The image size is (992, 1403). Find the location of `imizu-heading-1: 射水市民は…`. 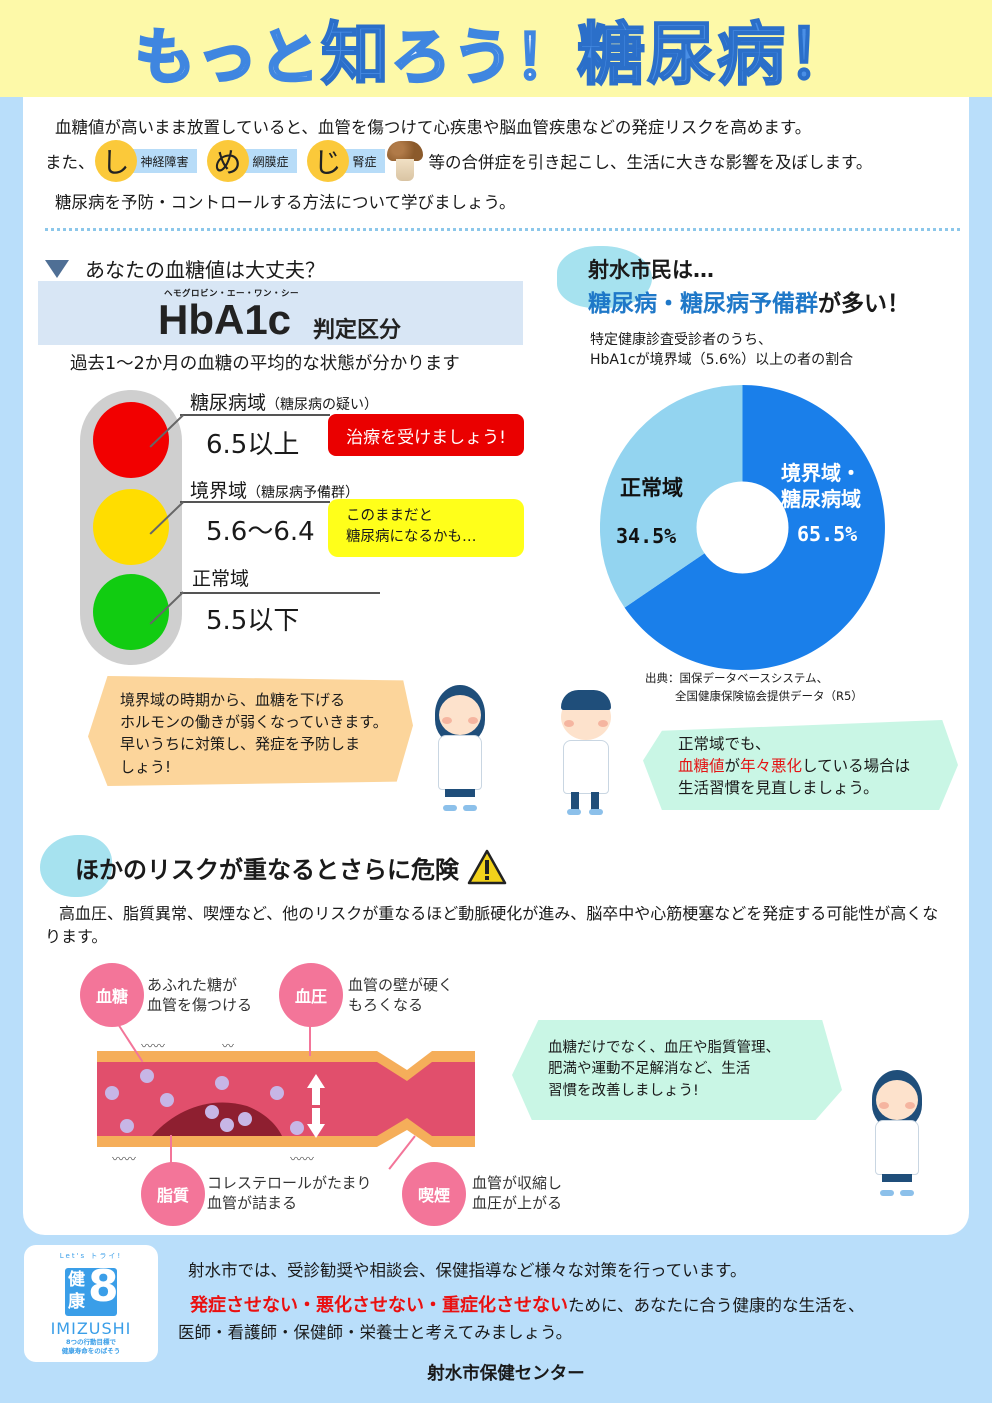

imizu-heading-1: 射水市民は… is located at coordinates (651, 270).